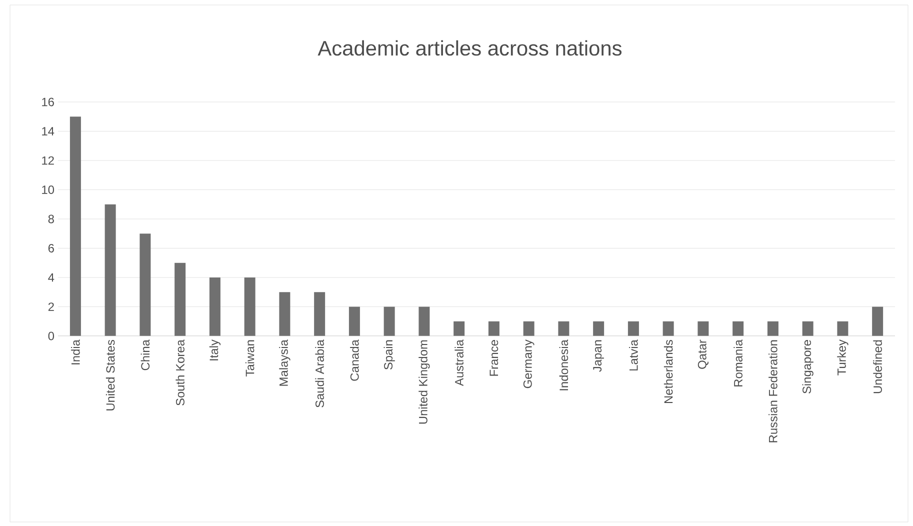 Image resolution: width=913 pixels, height=526 pixels. What do you see at coordinates (842, 358) in the screenshot?
I see `x-tick-label: Turkey` at bounding box center [842, 358].